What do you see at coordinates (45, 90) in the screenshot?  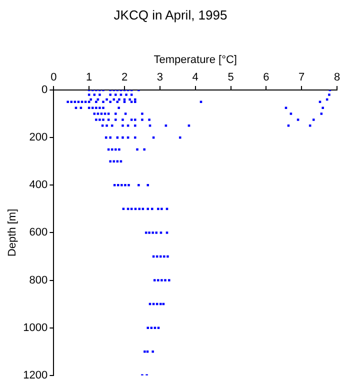 I see `y-tick-label: 0` at bounding box center [45, 90].